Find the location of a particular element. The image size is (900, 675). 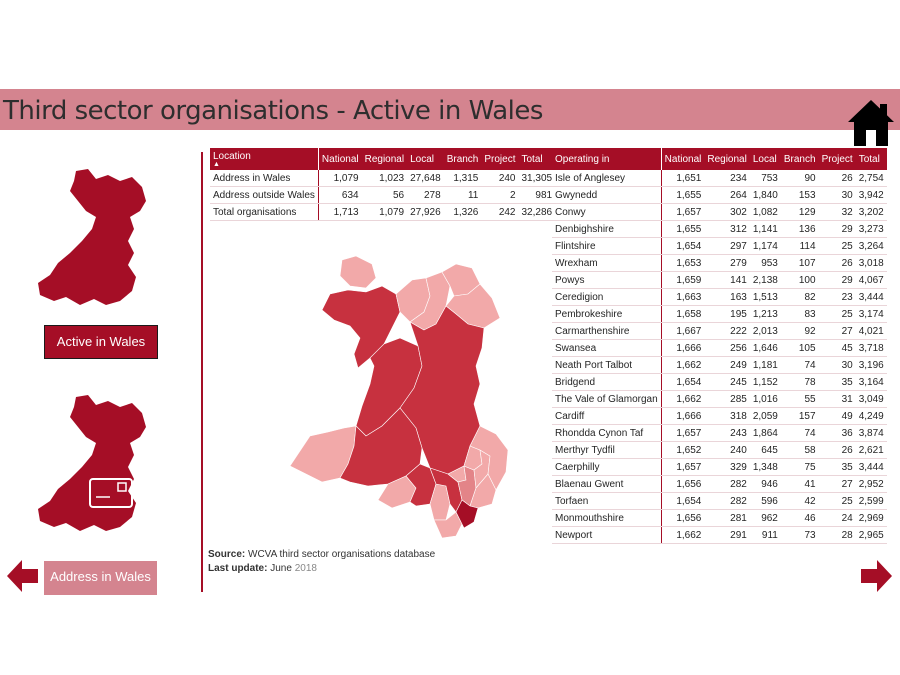

operating-table-row: Cardiff 1,666 318 2,059 157 49 4,249 is located at coordinates (719, 416).